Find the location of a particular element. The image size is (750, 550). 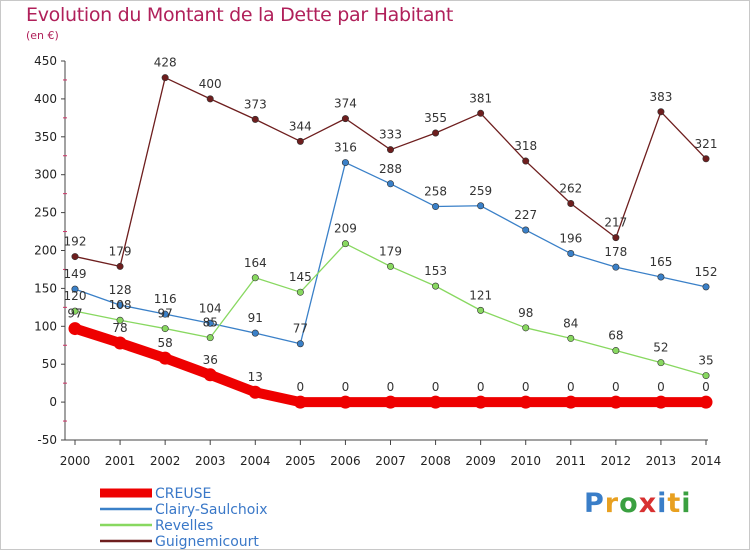

data-label-clairy-saulchoix: 196 is located at coordinates (570, 239).